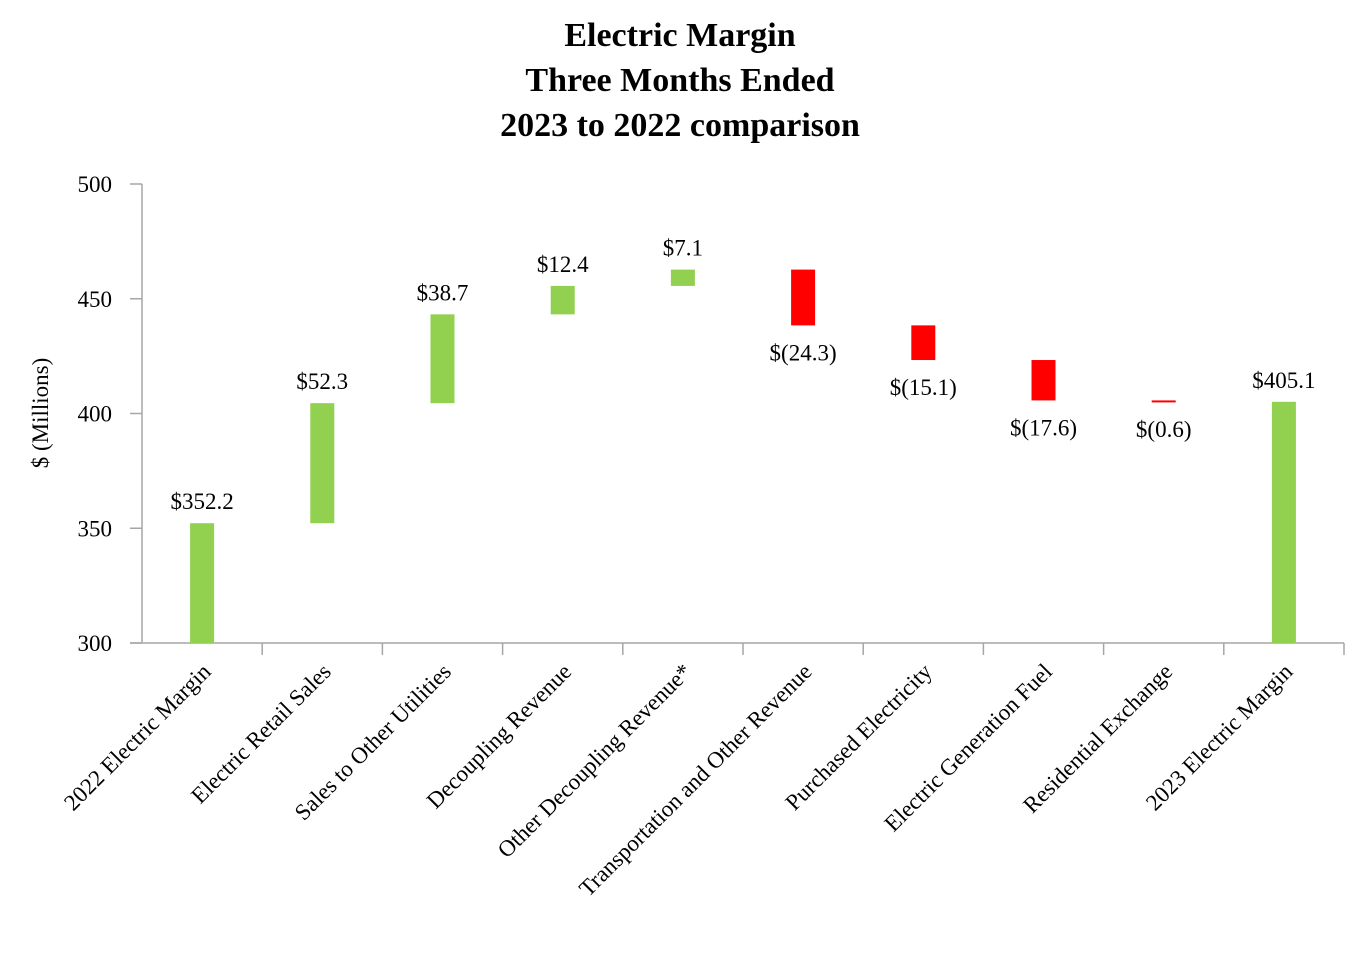  What do you see at coordinates (923, 387) in the screenshot?
I see `data-label: $(15.1)` at bounding box center [923, 387].